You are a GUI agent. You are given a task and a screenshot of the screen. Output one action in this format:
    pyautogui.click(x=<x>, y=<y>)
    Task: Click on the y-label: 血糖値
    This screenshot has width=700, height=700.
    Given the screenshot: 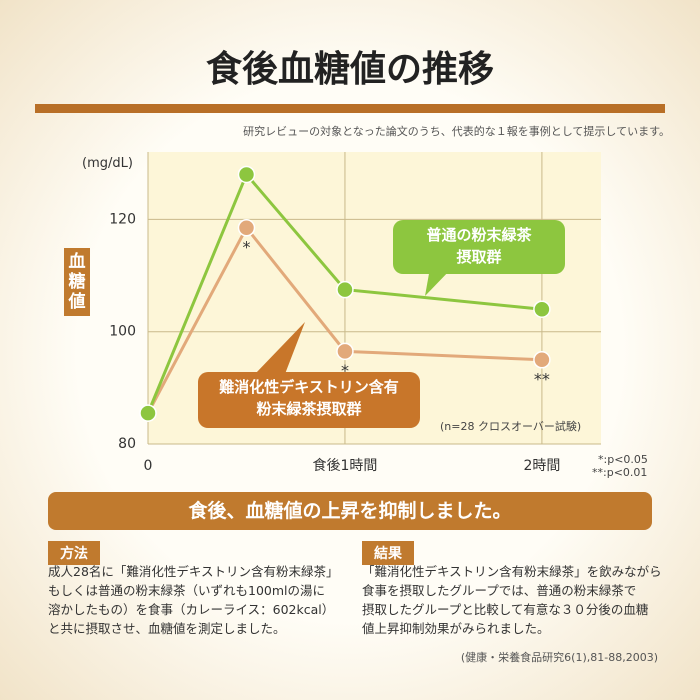 What is the action you would take?
    pyautogui.click(x=77, y=282)
    